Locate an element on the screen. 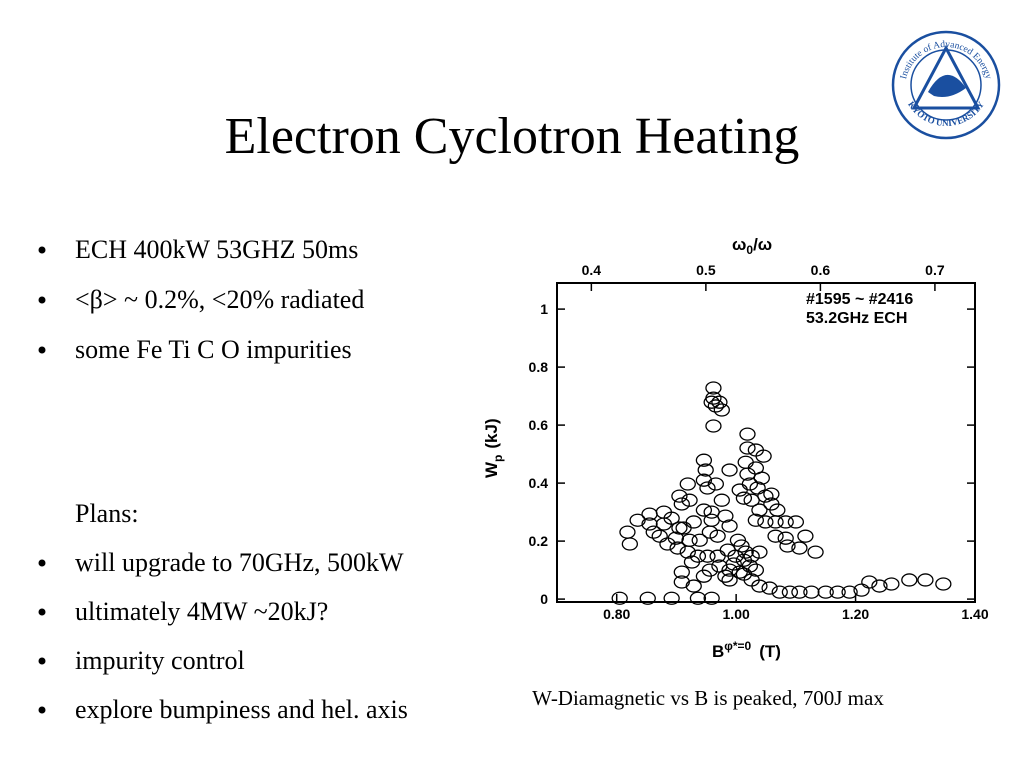 This screenshot has width=1024, height=768. x-label-sup: φ*=0 is located at coordinates (737, 646).